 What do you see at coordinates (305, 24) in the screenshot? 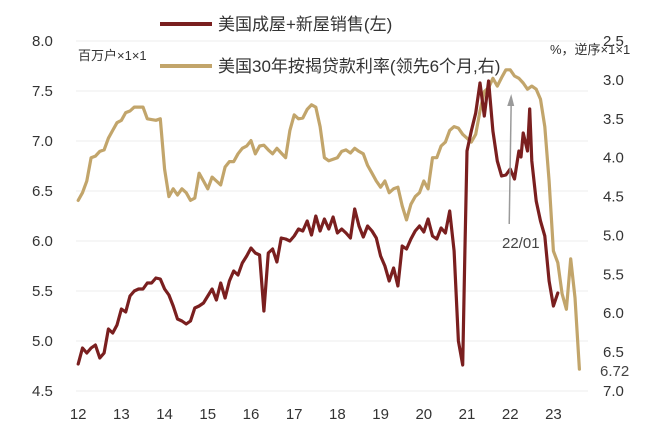
I see `legend-label-sales: 美国成屋+新屋销售(左)` at bounding box center [305, 24].